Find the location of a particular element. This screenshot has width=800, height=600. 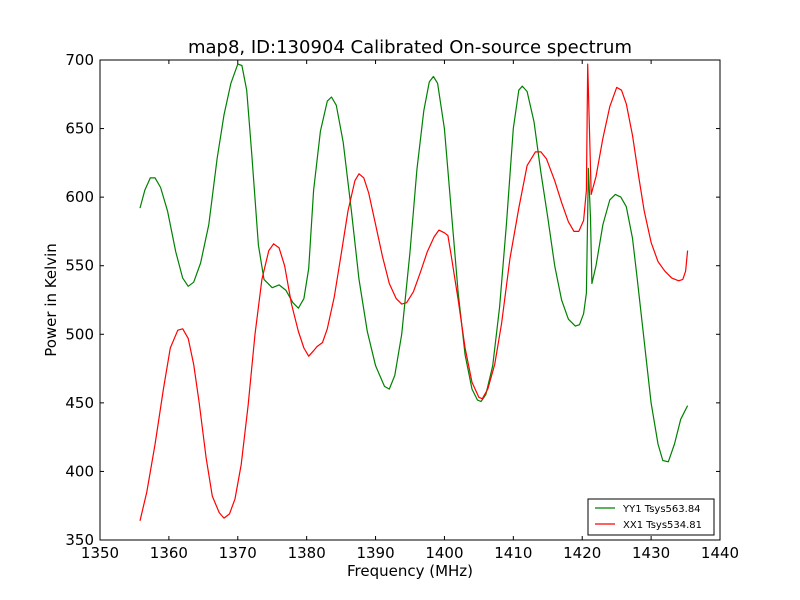

legend: YY1 Tsys563.84 XX1 Tsys534.81 is located at coordinates (651, 517).